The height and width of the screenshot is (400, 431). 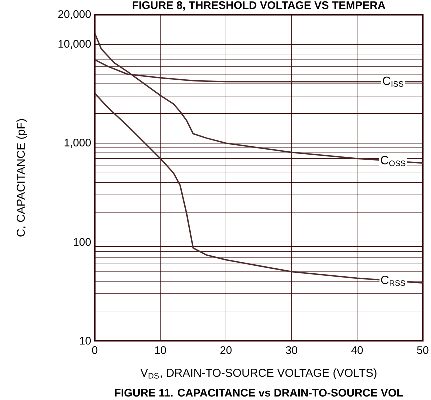 I want to click on caption: FIGURE 8, THRESHOLD VOLTAGE VS TEMPERA, so click(x=259, y=6).